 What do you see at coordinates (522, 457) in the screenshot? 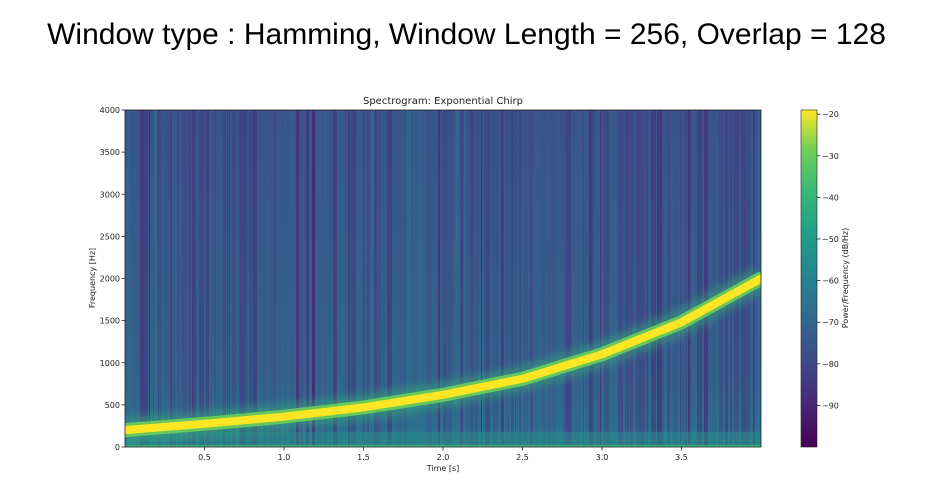
I see `x-tick-label: 2.5` at bounding box center [522, 457].